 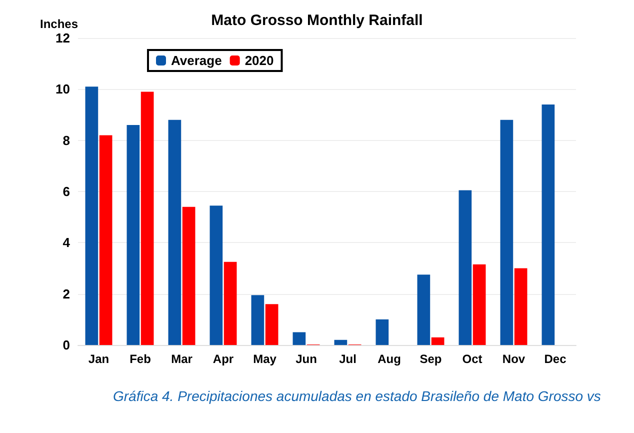 What do you see at coordinates (66, 294) in the screenshot?
I see `y-tick-label: 2` at bounding box center [66, 294].